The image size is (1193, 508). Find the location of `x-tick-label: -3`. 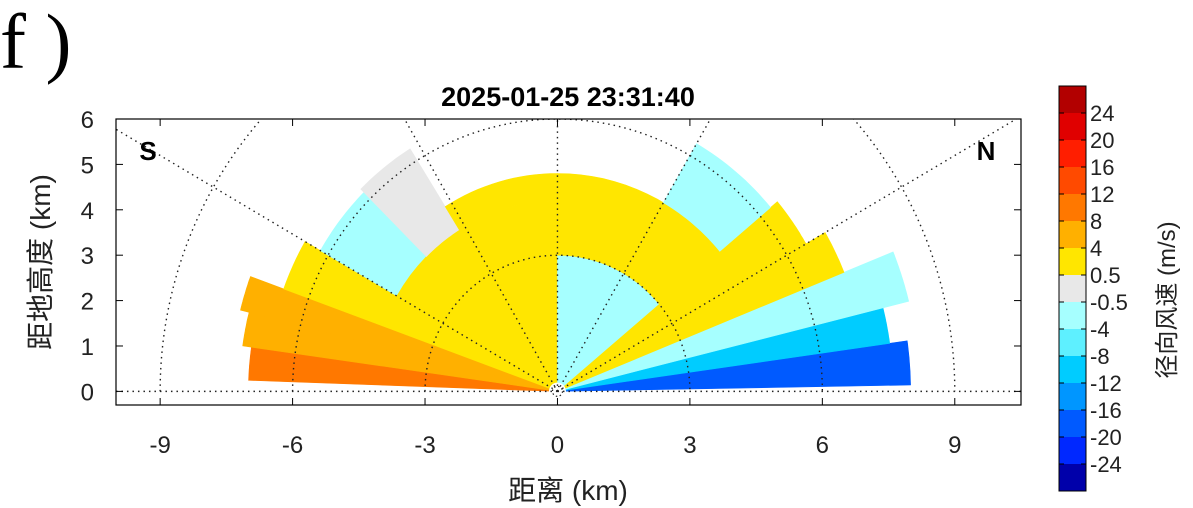

x-tick-label: -3 is located at coordinates (424, 445).